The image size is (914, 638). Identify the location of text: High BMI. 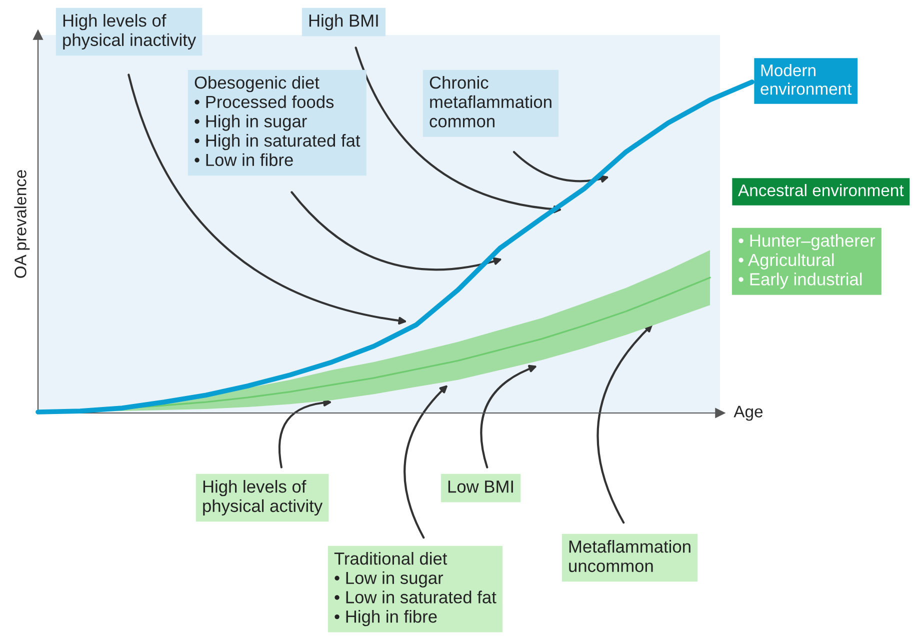
(343, 22).